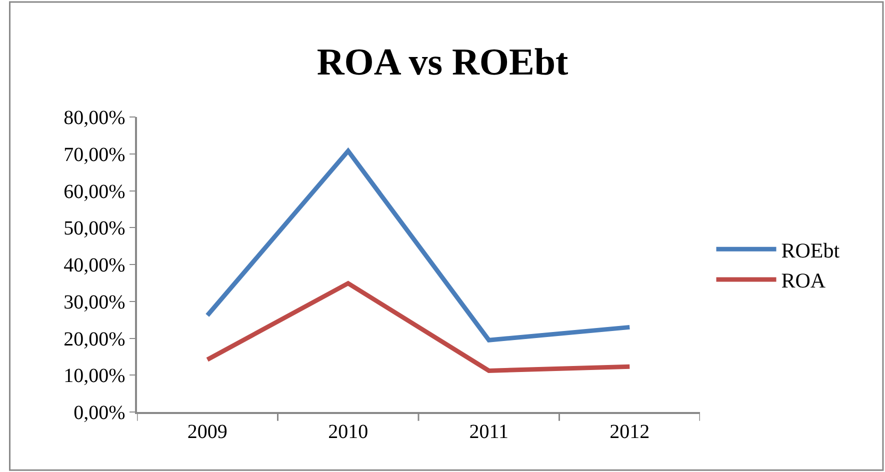  Describe the element at coordinates (418, 327) in the screenshot. I see `line-series` at that location.